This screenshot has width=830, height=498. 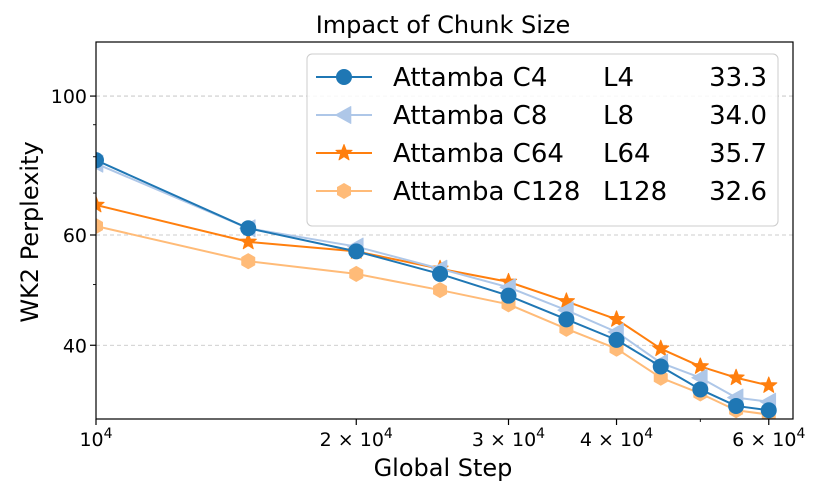 I want to click on x-tick-label-3: 4 × 10⁴, so click(x=616, y=438).